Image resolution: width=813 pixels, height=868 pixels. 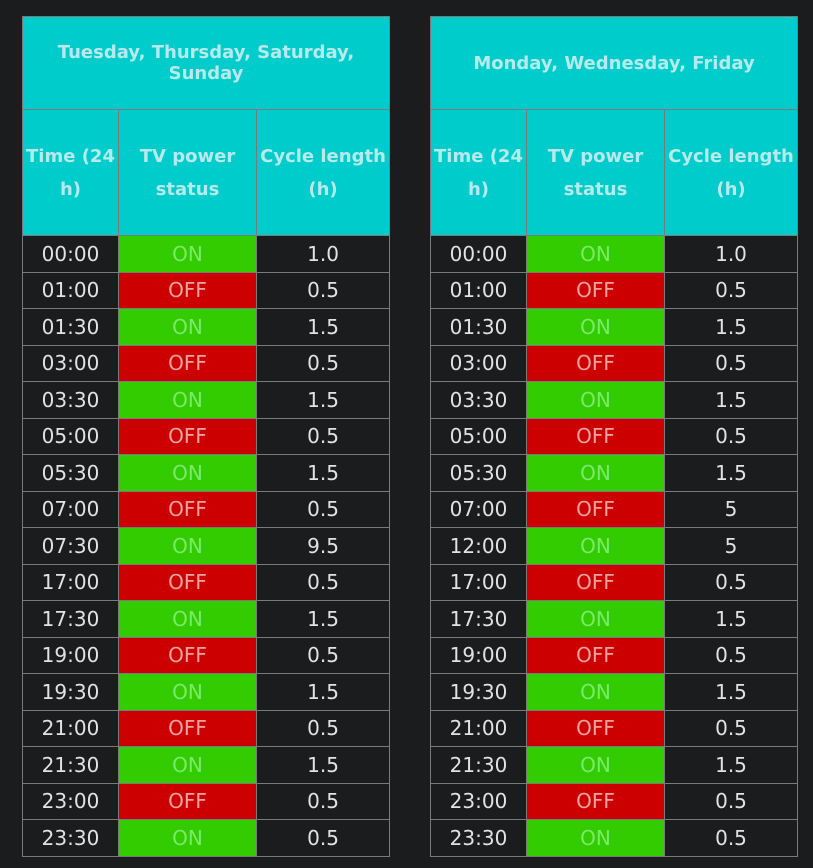 What do you see at coordinates (70, 582) in the screenshot?
I see `time-cell: 17:00` at bounding box center [70, 582].